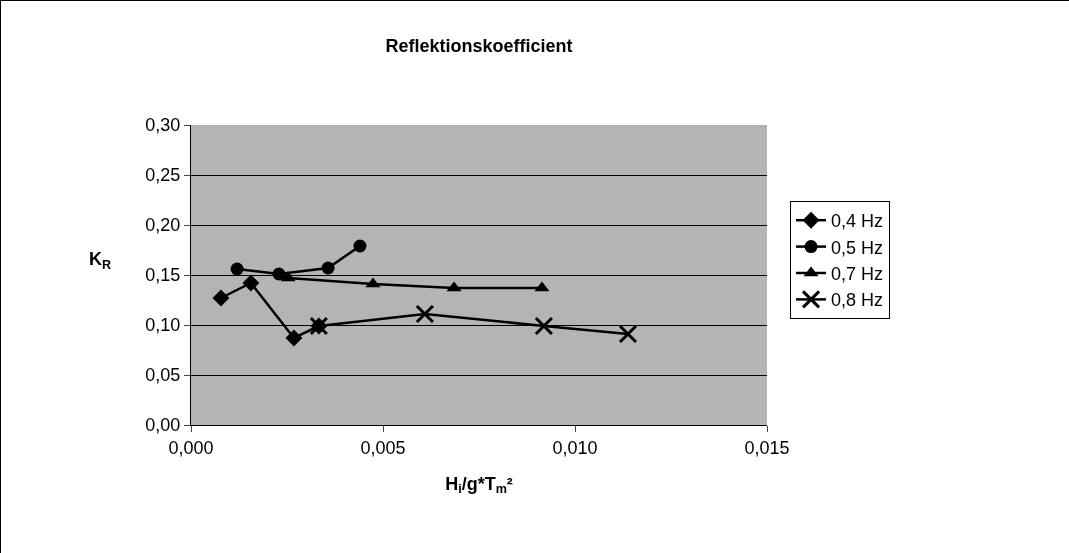  I want to click on legend-label: 0,7 Hz, so click(857, 274).